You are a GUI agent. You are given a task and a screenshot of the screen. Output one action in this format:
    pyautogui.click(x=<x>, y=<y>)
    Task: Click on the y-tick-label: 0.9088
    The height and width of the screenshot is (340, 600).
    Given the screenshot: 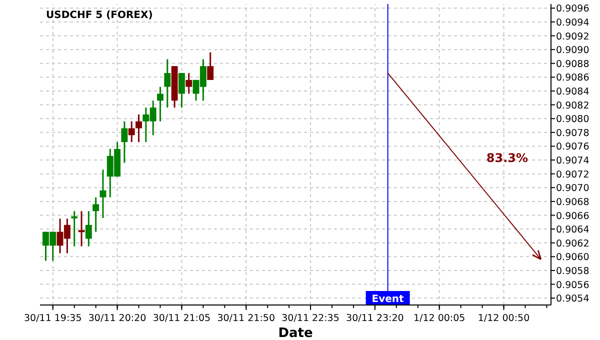 What is the action you would take?
    pyautogui.click(x=573, y=64)
    